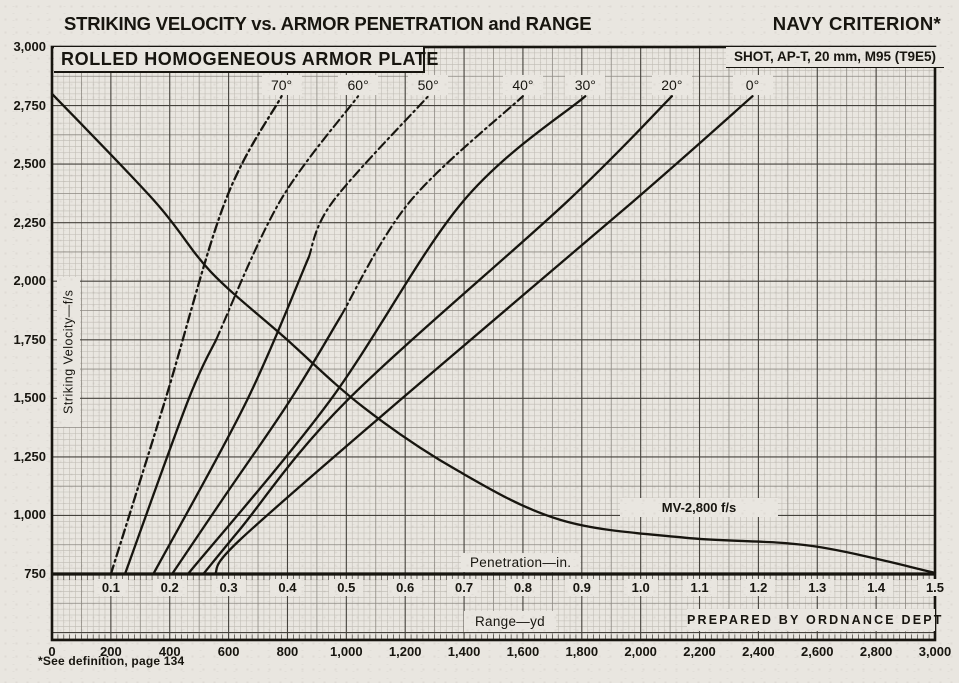 The height and width of the screenshot is (683, 959). Describe the element at coordinates (876, 587) in the screenshot. I see `penetration-tick-label: 1.4` at that location.